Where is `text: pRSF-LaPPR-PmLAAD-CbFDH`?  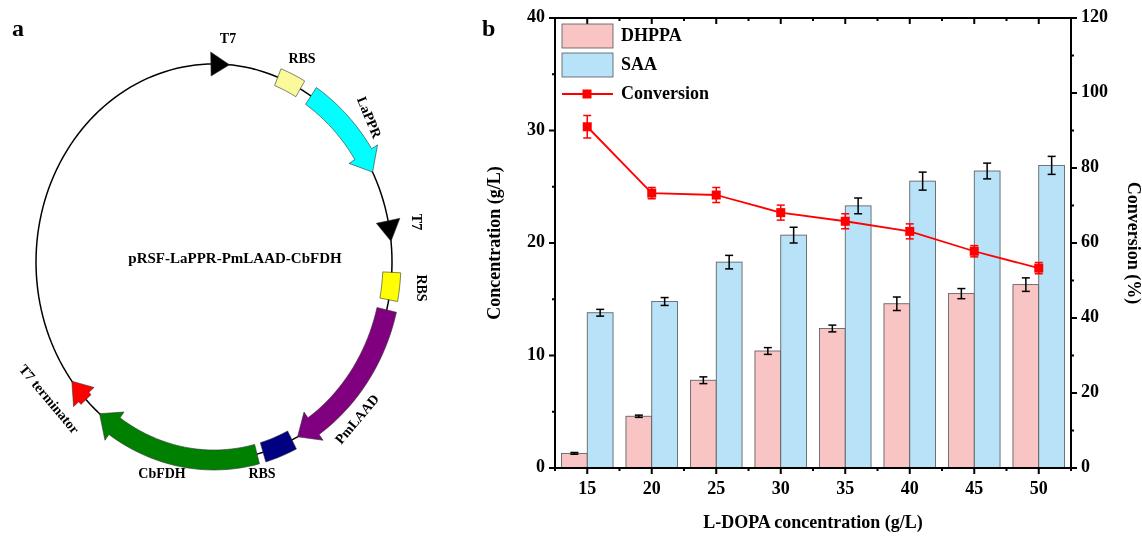
text: pRSF-LaPPR-PmLAAD-CbFDH is located at coordinates (235, 258).